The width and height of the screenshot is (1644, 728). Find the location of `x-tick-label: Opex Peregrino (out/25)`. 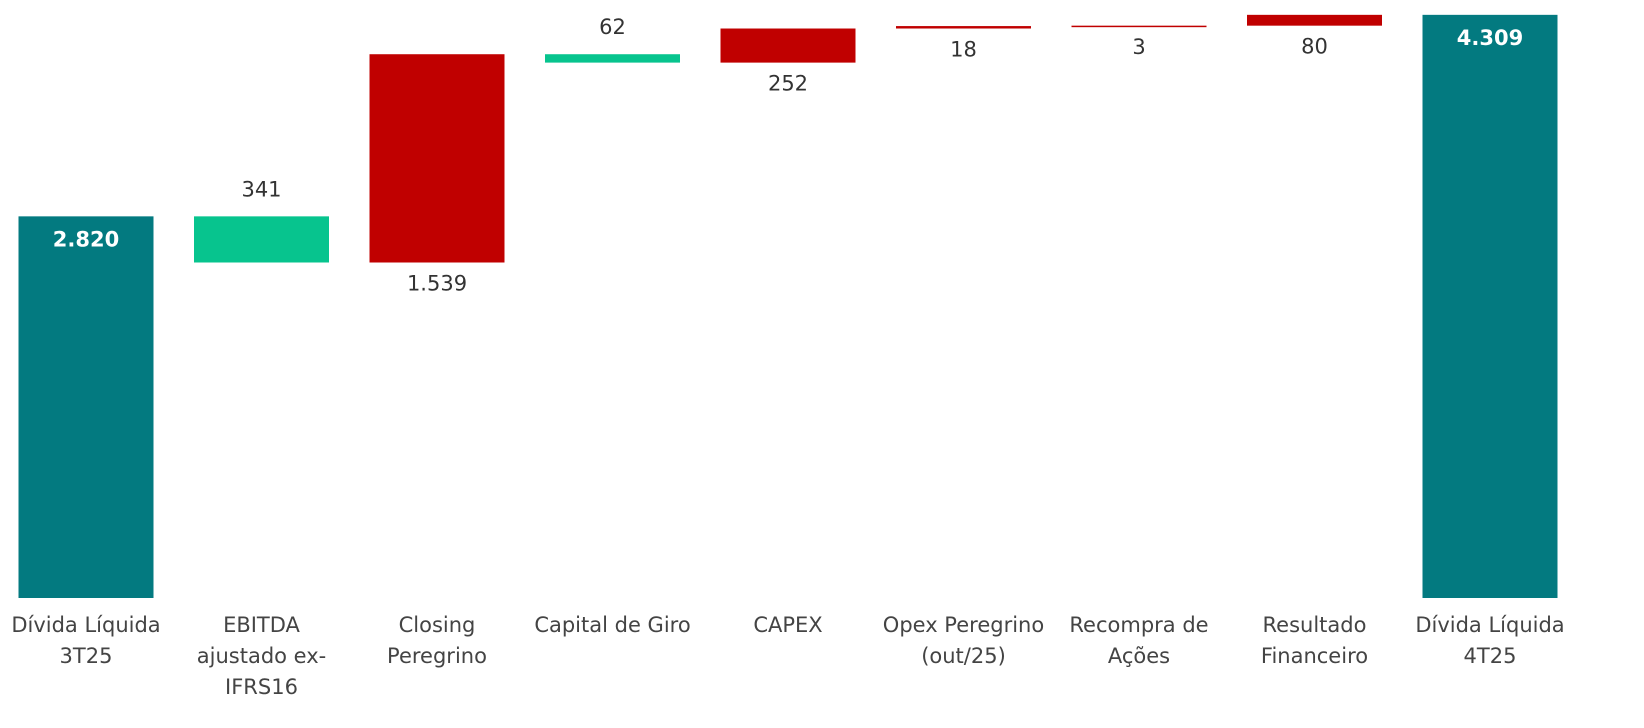

x-tick-label: Opex Peregrino (out/25) is located at coordinates (963, 640).